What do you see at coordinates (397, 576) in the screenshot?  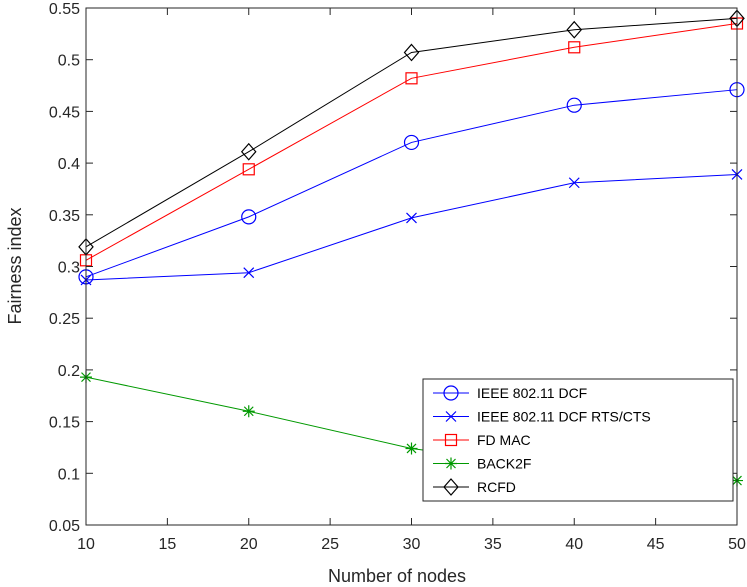 I see `x-axis-title: Number of nodes` at bounding box center [397, 576].